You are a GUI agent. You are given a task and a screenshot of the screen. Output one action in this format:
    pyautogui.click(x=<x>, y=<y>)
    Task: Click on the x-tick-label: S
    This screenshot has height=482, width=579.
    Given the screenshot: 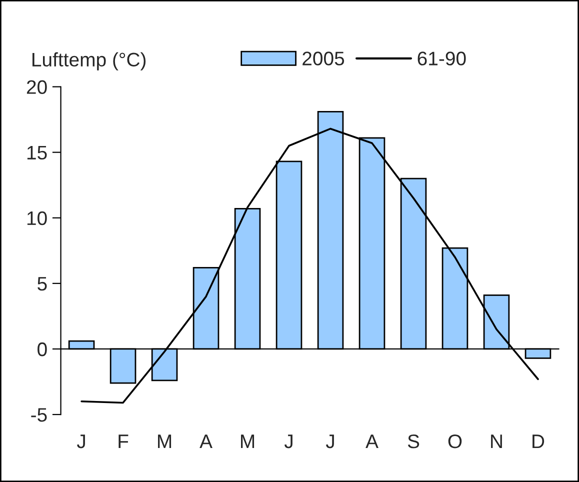 What is the action you would take?
    pyautogui.click(x=414, y=441)
    